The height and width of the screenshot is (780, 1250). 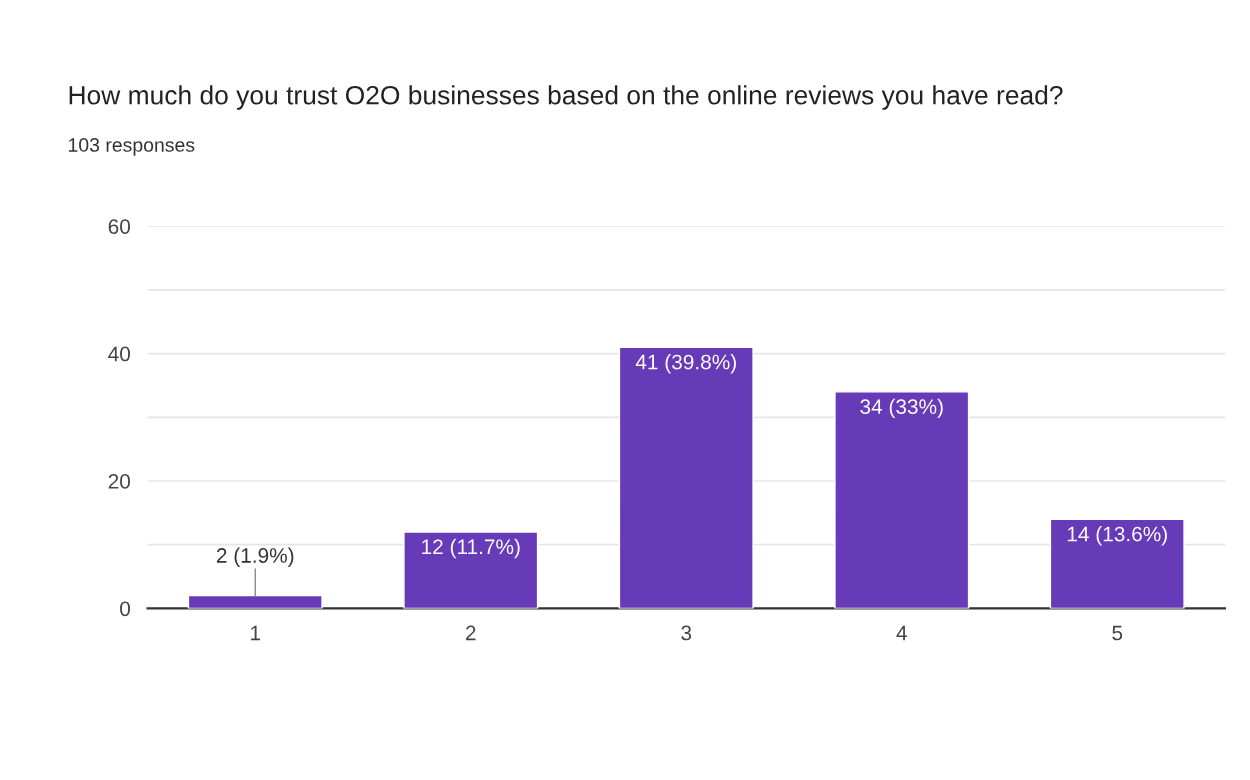 I want to click on x-tick-label: 5, so click(x=1117, y=633).